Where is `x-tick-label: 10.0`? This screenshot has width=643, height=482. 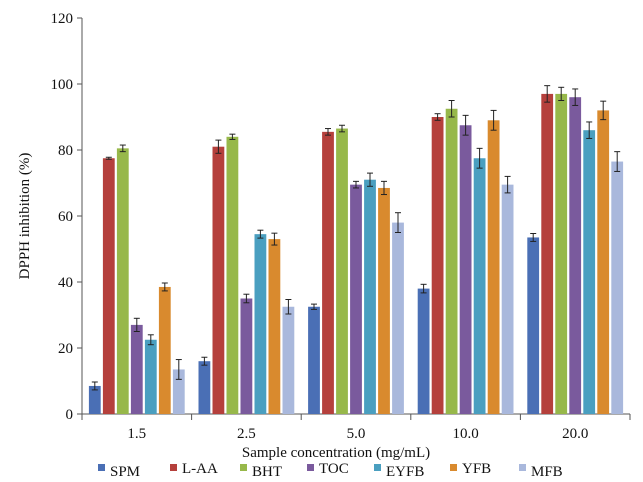
x-tick-label: 10.0 is located at coordinates (465, 434).